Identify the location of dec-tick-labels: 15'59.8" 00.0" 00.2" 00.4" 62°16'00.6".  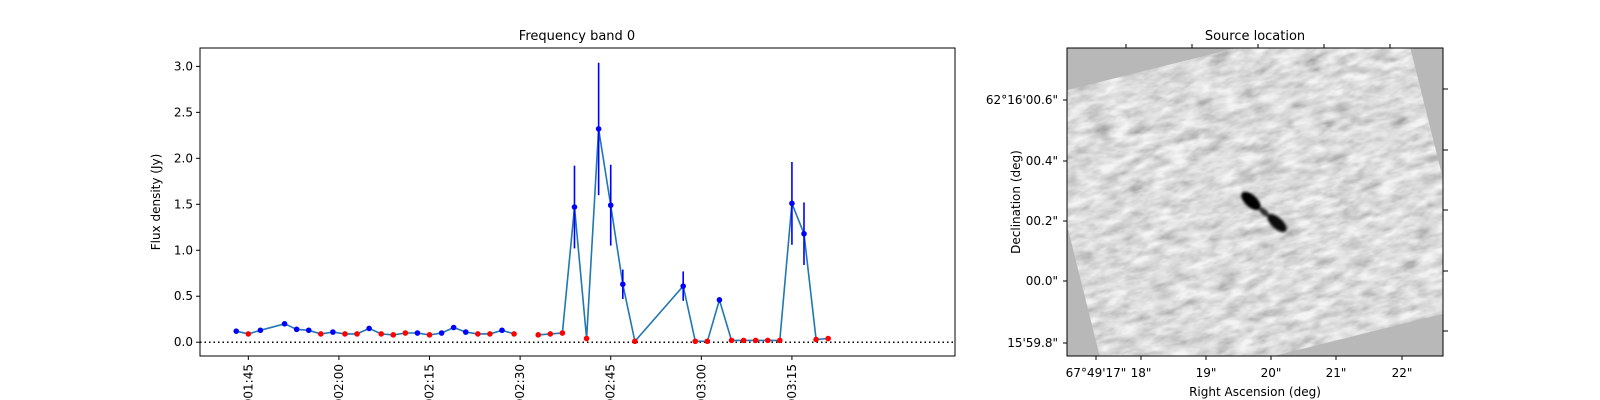
(1026, 221).